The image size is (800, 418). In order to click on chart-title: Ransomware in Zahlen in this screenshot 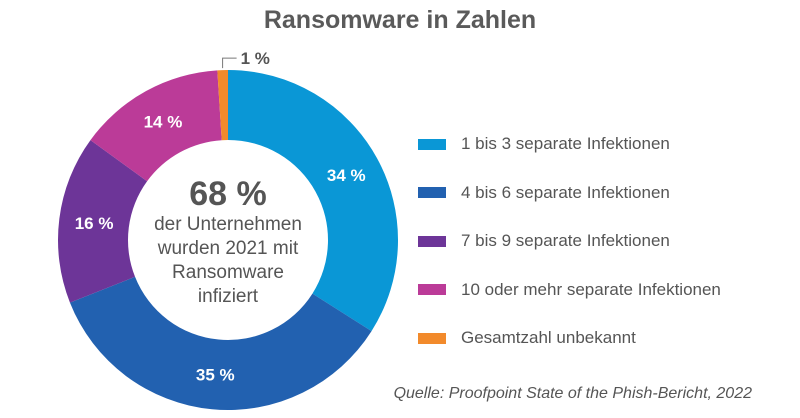, I will do `click(400, 20)`.